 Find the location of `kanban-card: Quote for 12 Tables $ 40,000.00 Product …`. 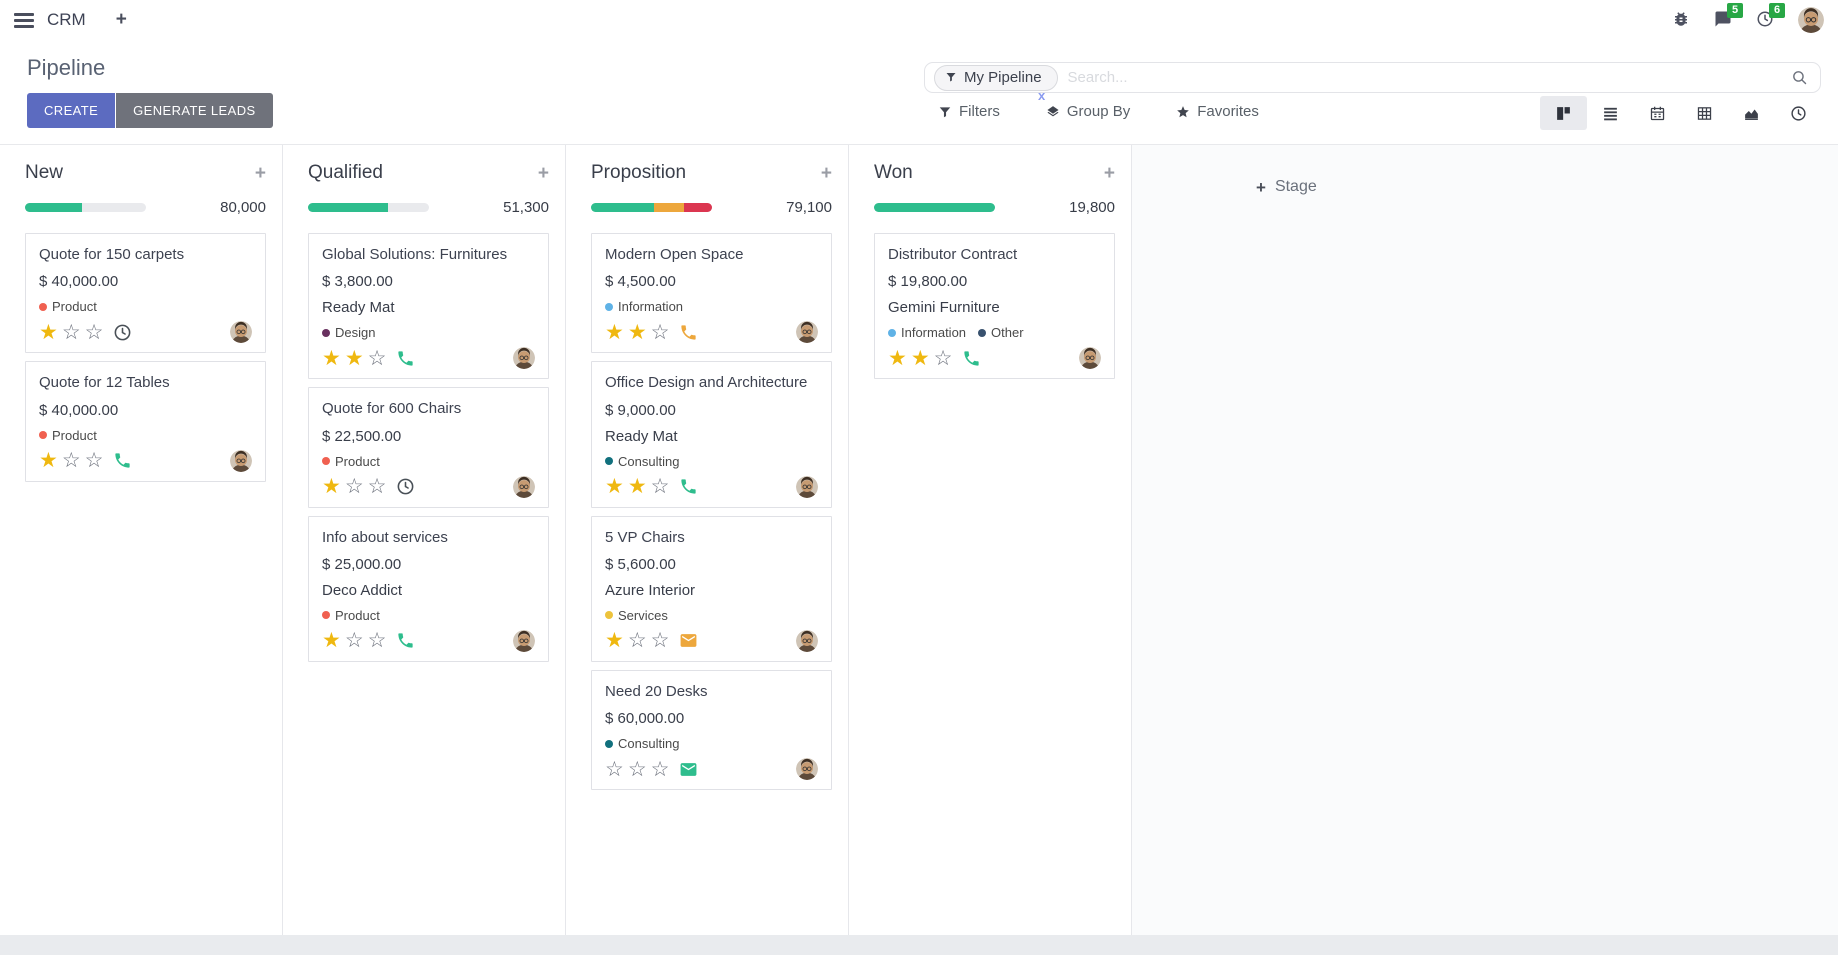

kanban-card: Quote for 12 Tables $ 40,000.00 Product … is located at coordinates (145, 421).